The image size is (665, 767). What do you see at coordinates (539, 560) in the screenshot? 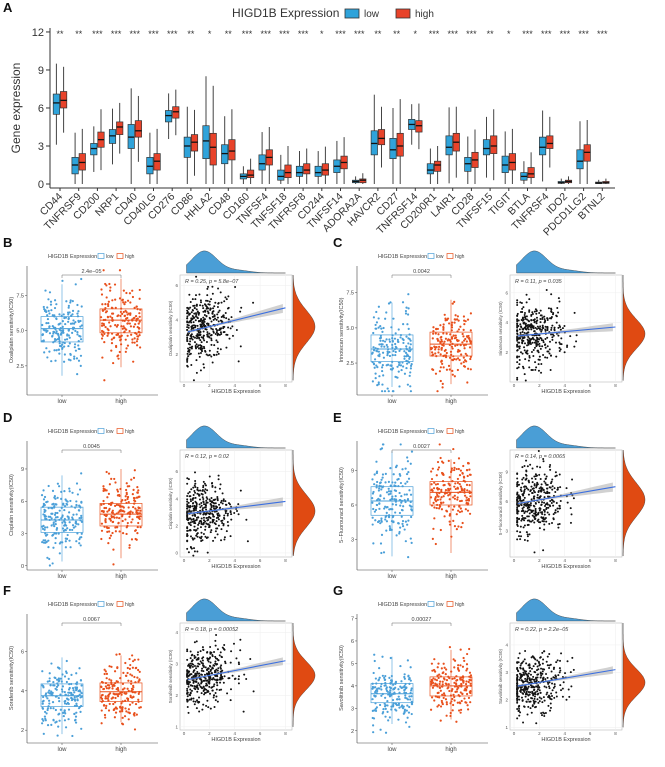
I see `x-tick-label: 2` at bounding box center [539, 560].